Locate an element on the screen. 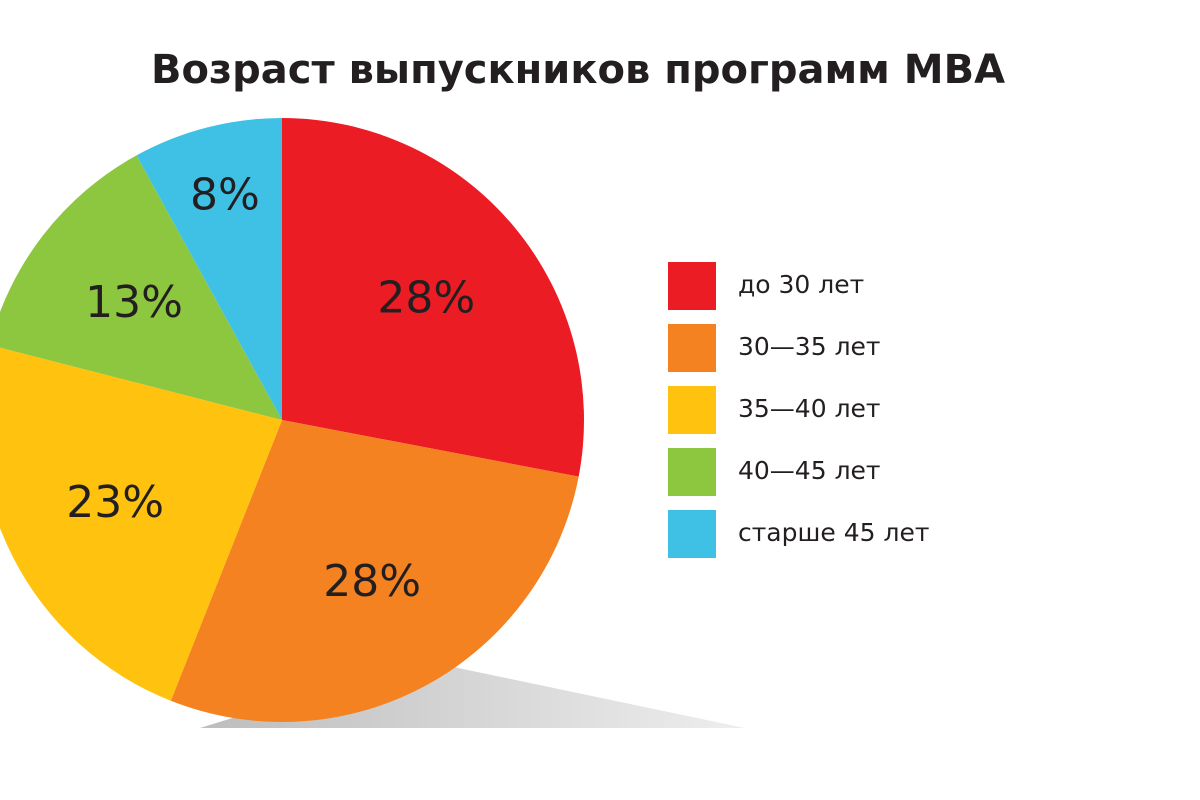  value-label: 13% is located at coordinates (134, 302).